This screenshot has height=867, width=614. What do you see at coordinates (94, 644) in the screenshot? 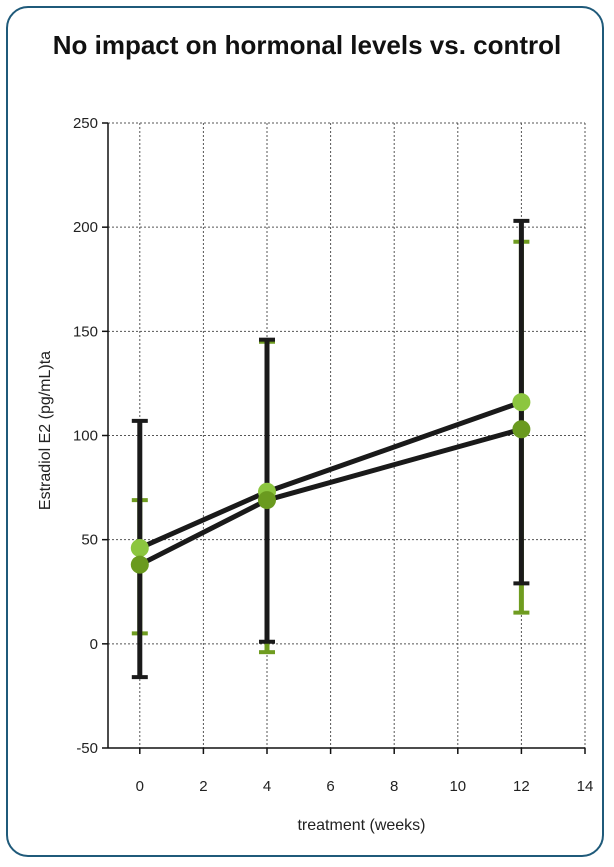
I see `y-tick-label: 0` at bounding box center [94, 644].